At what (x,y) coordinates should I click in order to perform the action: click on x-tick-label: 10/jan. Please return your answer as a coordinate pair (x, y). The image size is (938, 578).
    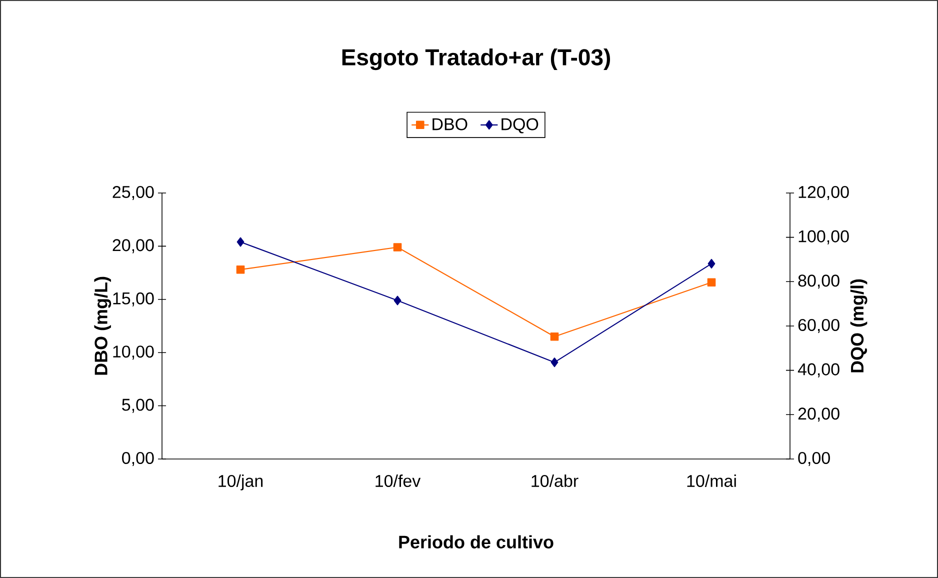
    Looking at the image, I should click on (240, 482).